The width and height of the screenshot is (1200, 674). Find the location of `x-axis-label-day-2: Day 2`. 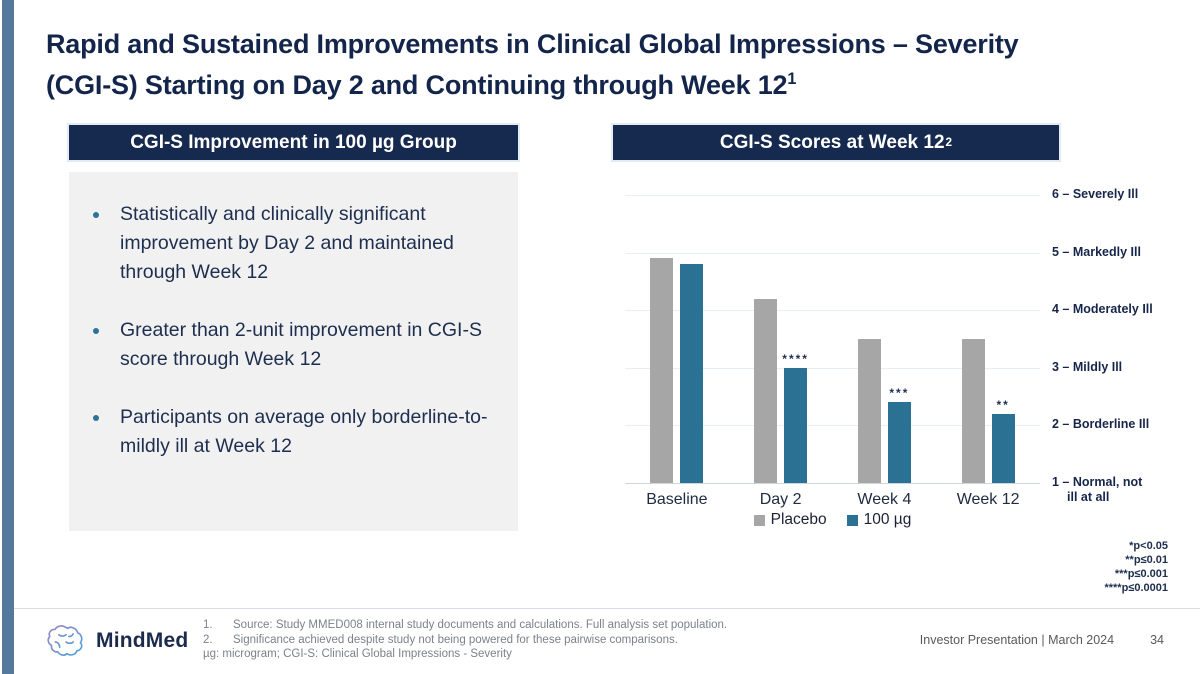

x-axis-label-day-2: Day 2 is located at coordinates (780, 499).